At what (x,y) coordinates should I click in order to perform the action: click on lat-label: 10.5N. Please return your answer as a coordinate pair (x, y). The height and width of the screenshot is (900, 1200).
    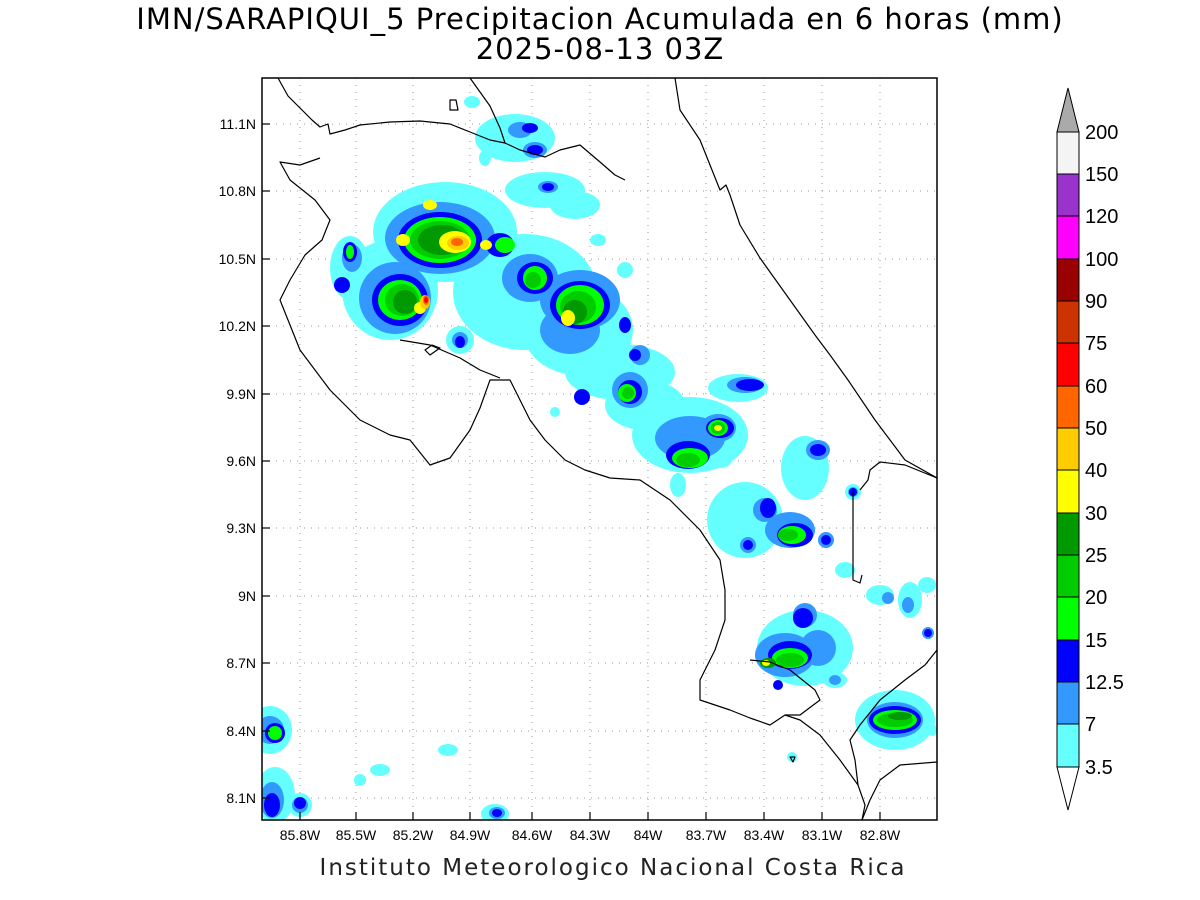
    Looking at the image, I should click on (237, 259).